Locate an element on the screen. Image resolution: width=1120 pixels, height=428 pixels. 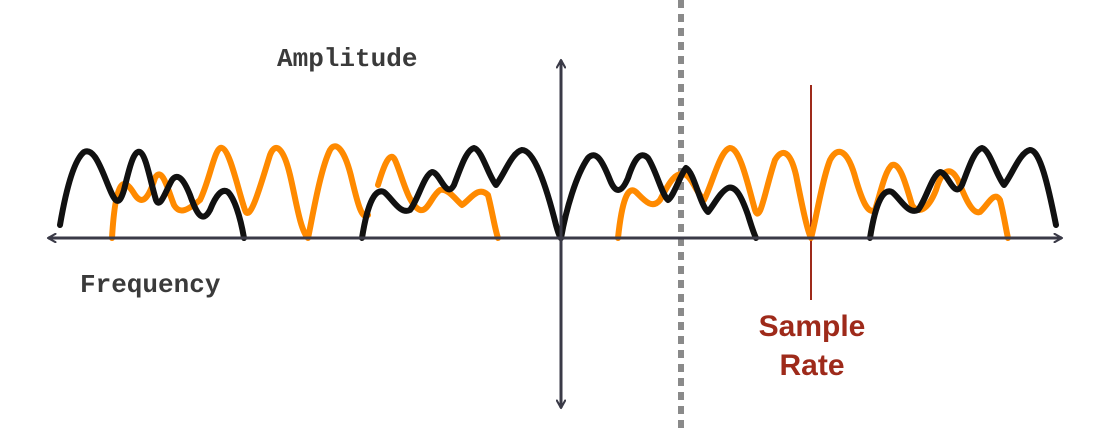
amplitude-label: Amplitude is located at coordinates (347, 59).